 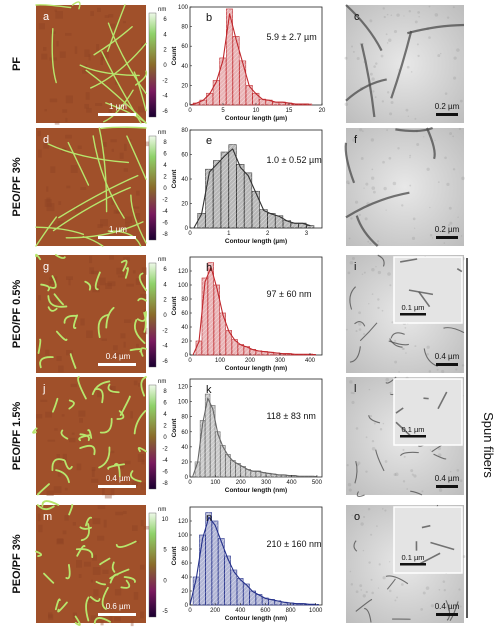 I want to click on colorbar-tick: -6, so click(x=165, y=224).